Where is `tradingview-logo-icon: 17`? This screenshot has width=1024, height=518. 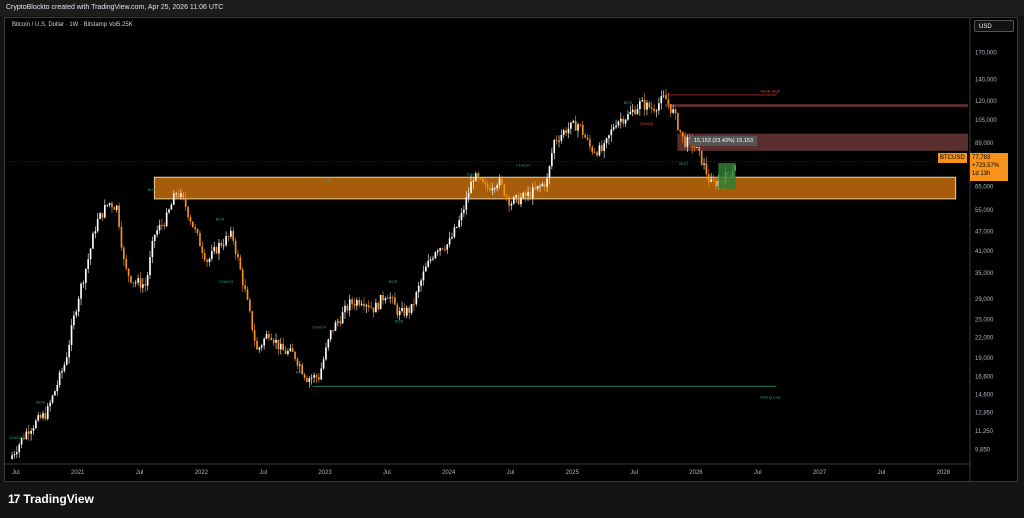
tradingview-logo-icon: 17 is located at coordinates (14, 499).